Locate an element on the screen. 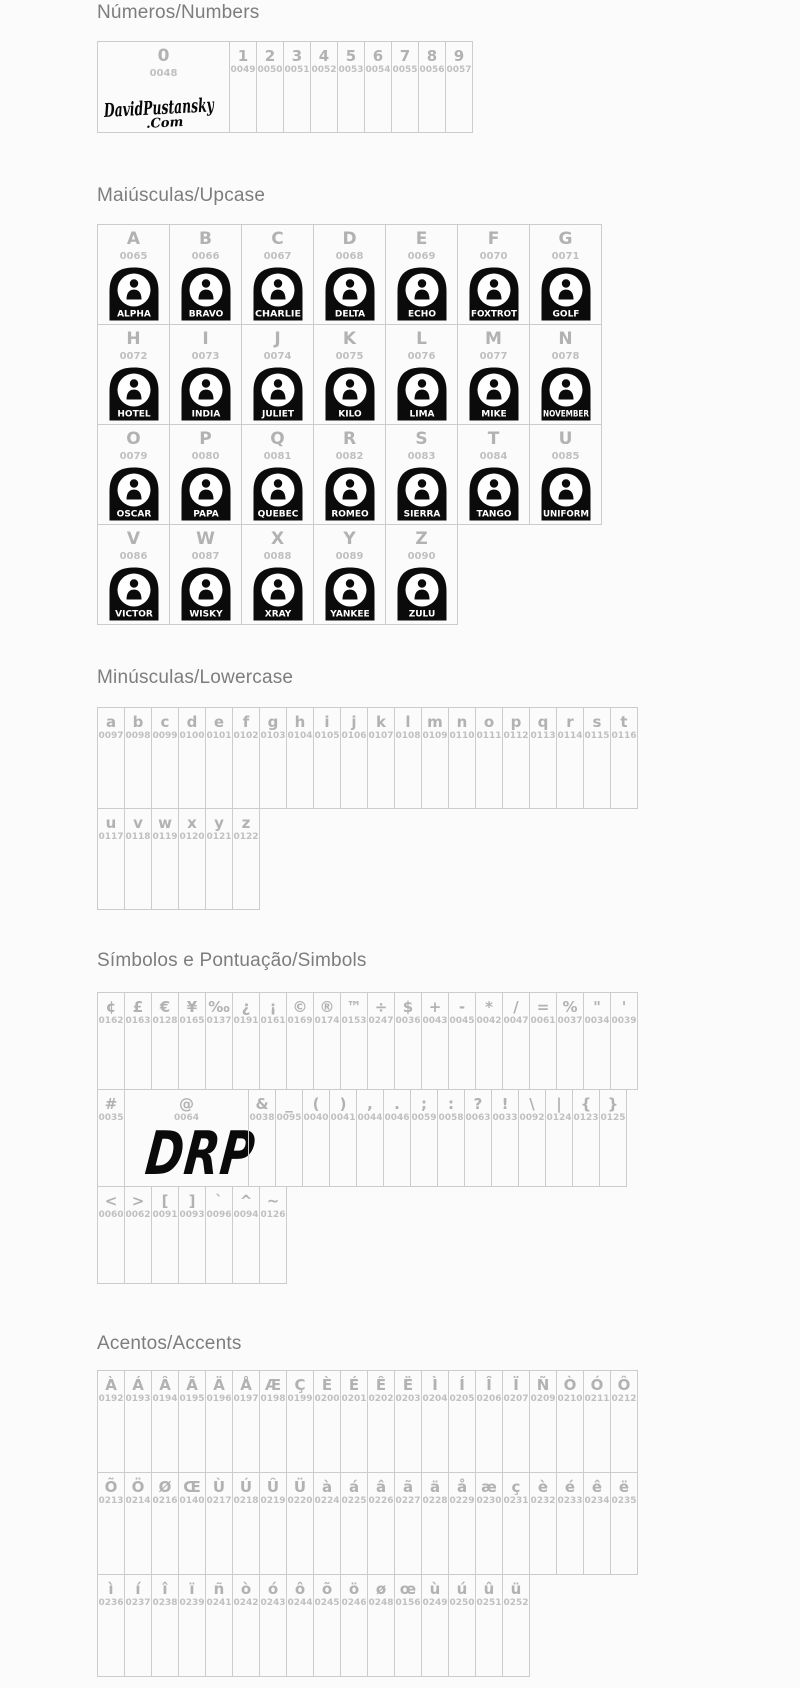 This screenshot has width=800, height=1688. char-glyph: T is located at coordinates (493, 439).